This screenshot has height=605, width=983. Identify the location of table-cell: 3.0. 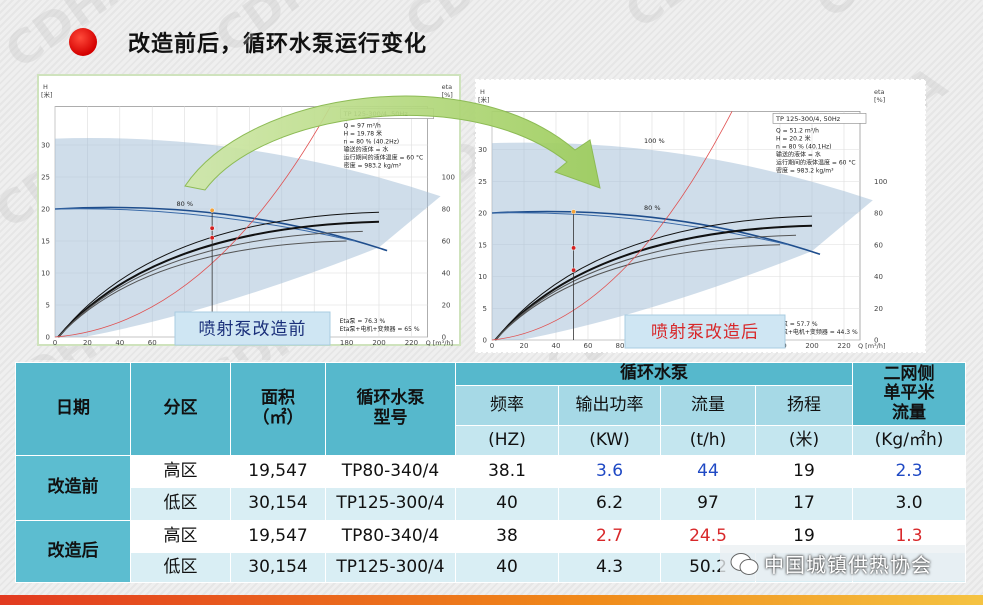
(909, 504).